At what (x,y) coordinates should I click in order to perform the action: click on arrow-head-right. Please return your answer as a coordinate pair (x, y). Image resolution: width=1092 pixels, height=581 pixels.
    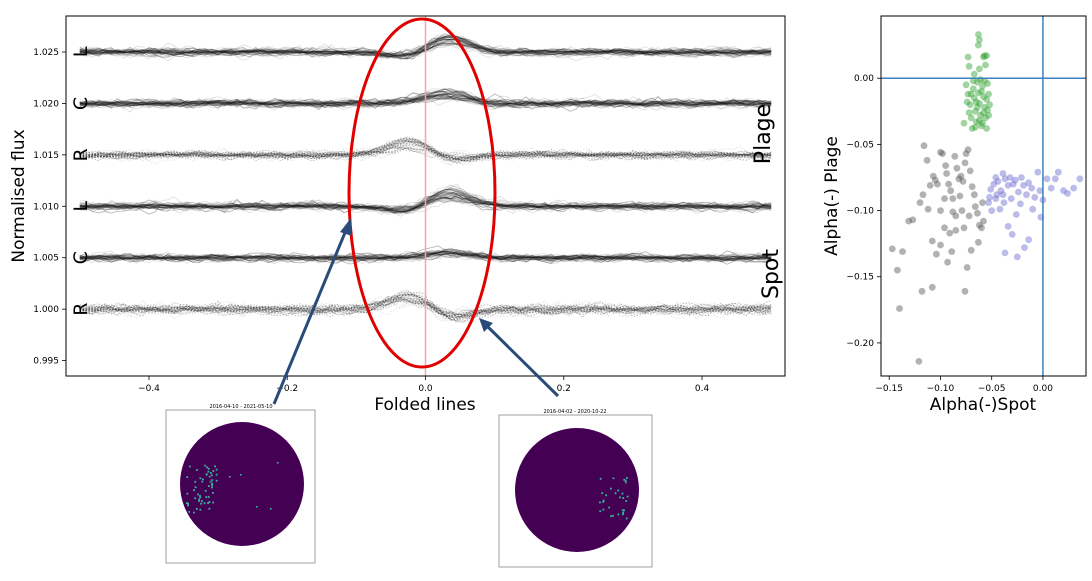
    Looking at the image, I should click on (486, 325).